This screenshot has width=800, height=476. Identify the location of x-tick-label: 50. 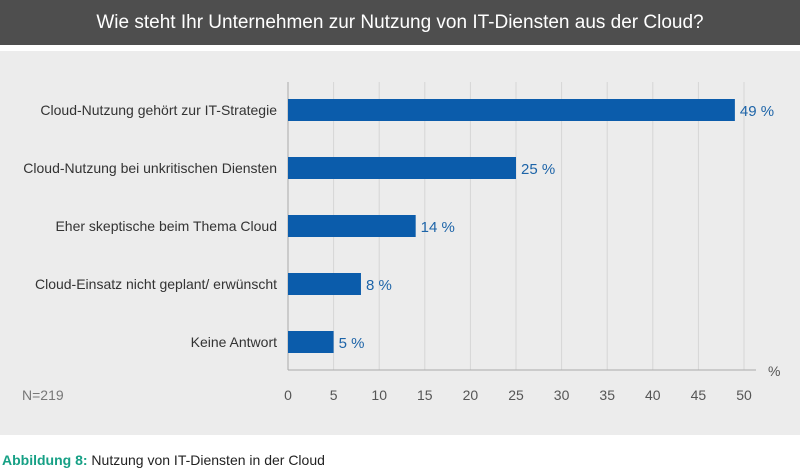
(744, 395).